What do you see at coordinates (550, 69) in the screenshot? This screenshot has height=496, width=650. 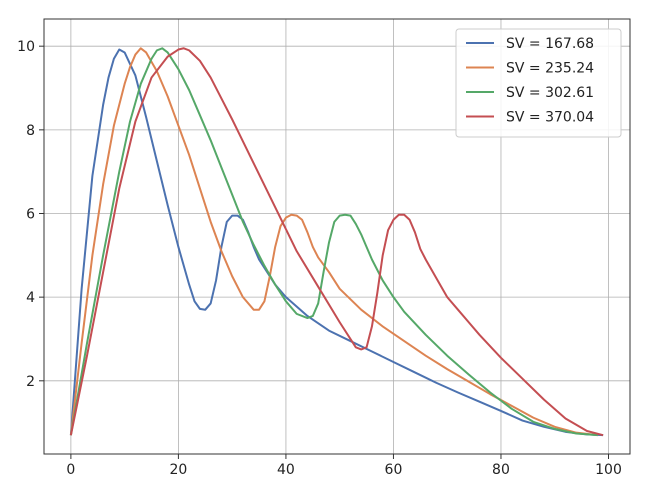 I see `legend-label: SV = 235.24` at bounding box center [550, 69].